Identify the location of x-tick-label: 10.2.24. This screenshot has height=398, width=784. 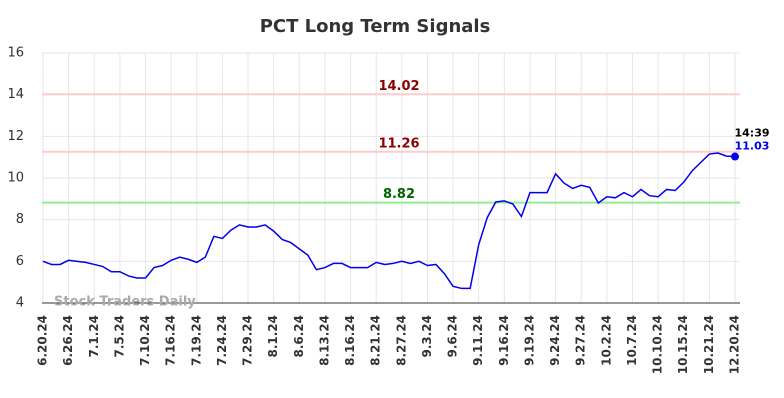
(606, 340).